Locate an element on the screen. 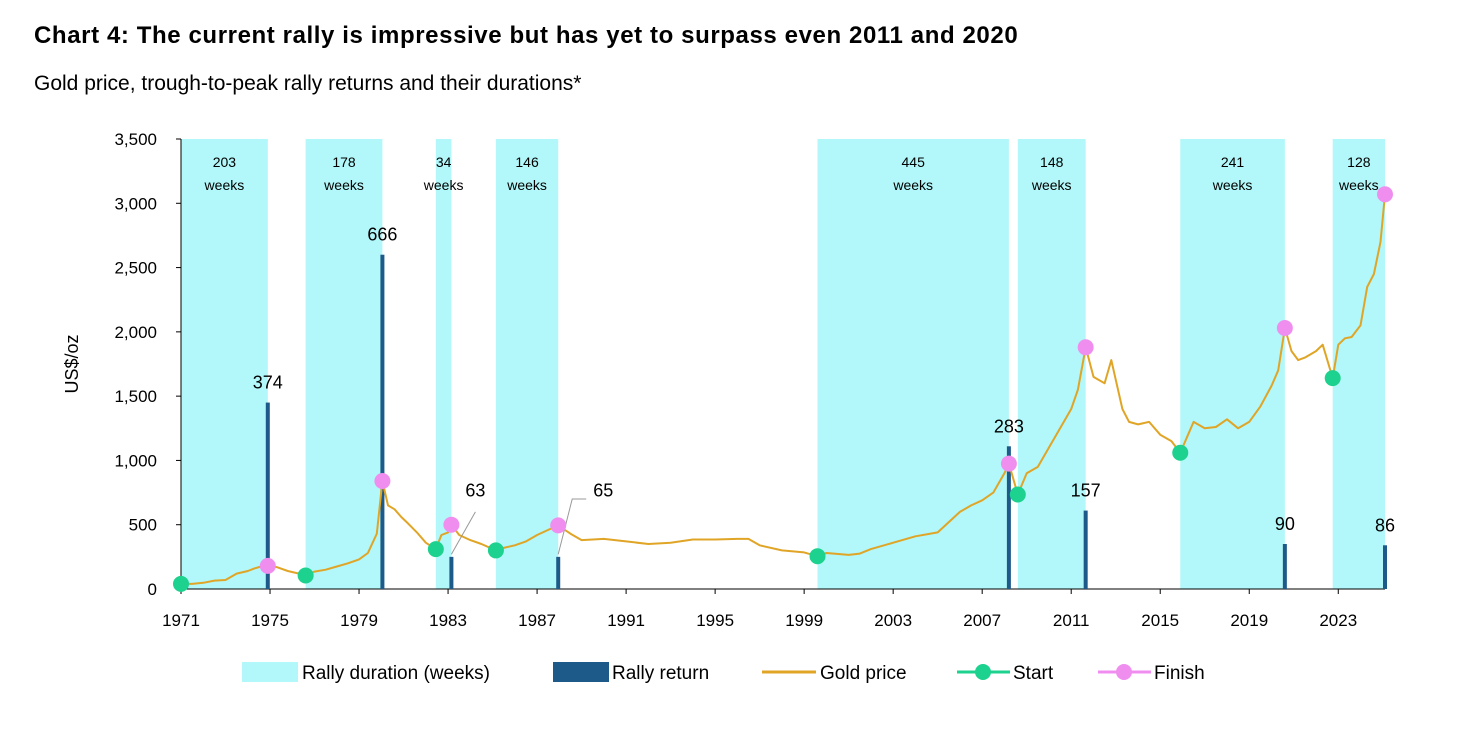 The height and width of the screenshot is (732, 1458). rally-return-label: 283 is located at coordinates (1009, 426).